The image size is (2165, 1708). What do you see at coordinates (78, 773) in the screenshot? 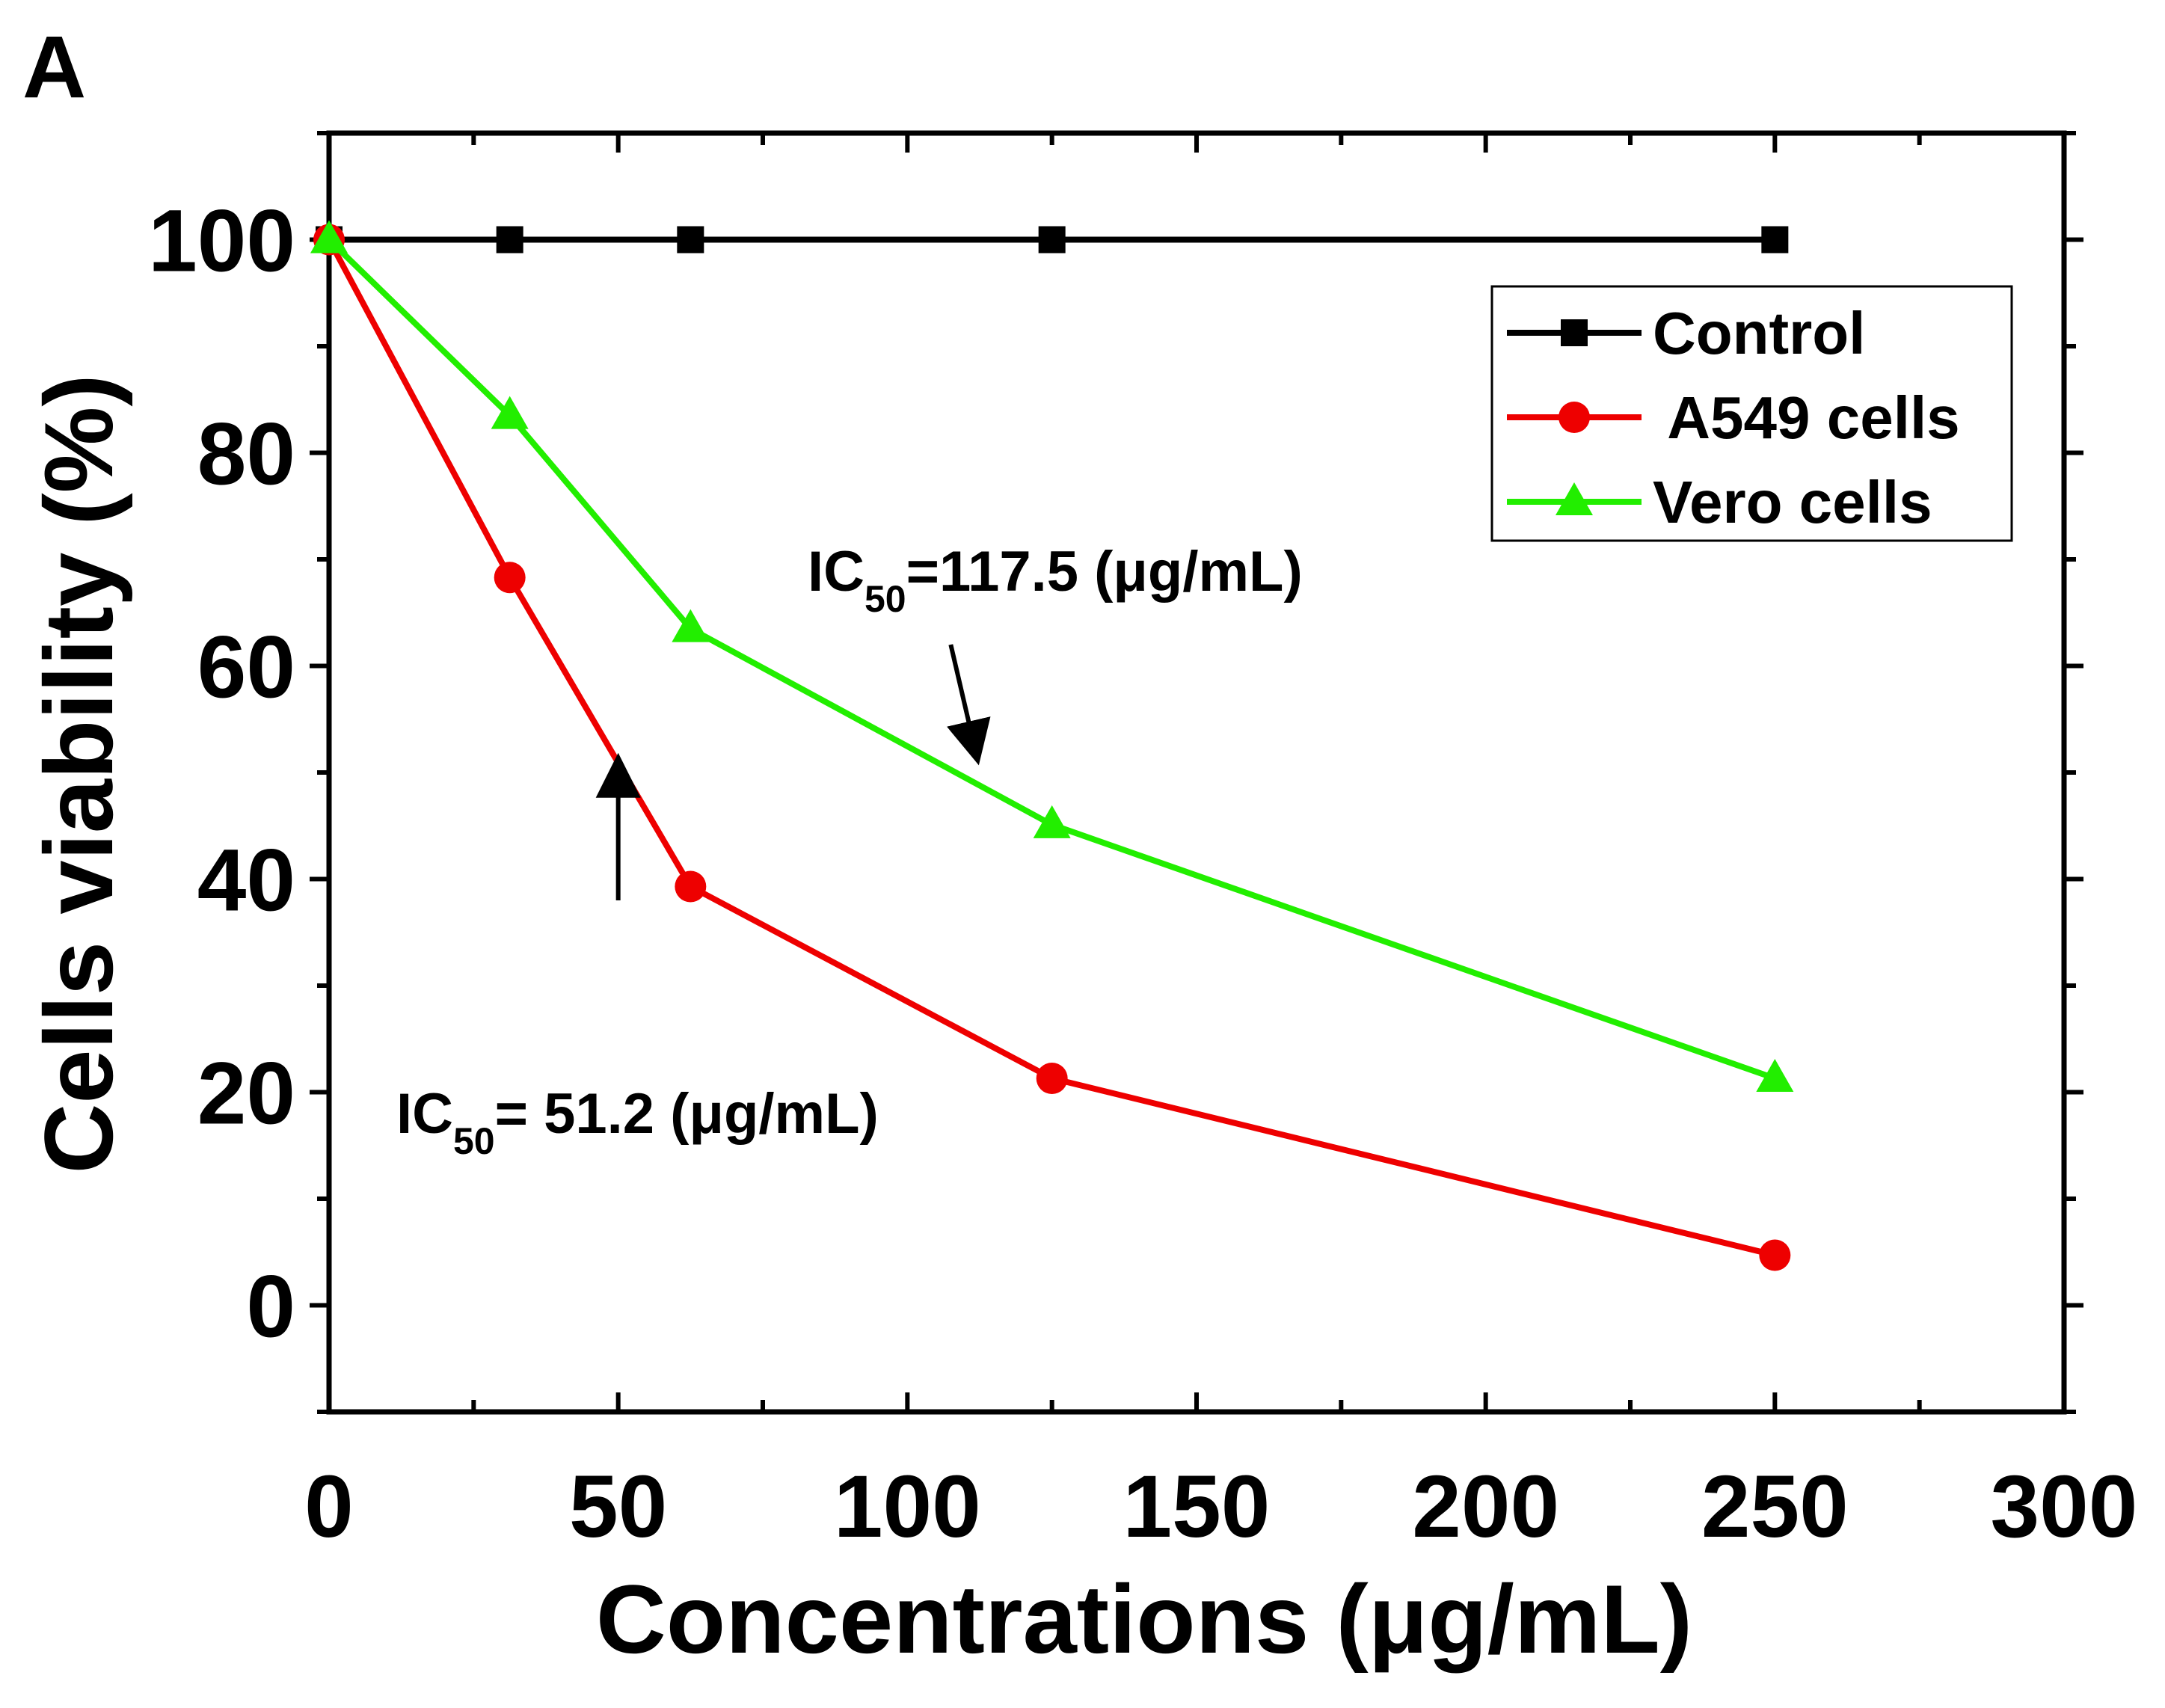
I see `y-axis-title: Cells viability (%)` at bounding box center [78, 773].